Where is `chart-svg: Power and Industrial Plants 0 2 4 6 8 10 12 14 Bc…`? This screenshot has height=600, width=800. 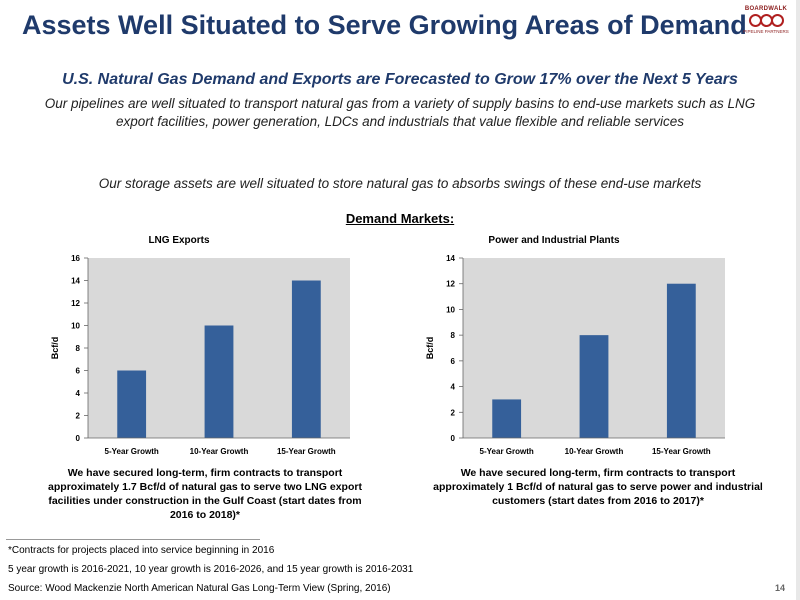
chart-svg: Power and Industrial Plants 0 2 4 6 8 10 12 14 Bc… is located at coordinates (575, 345).